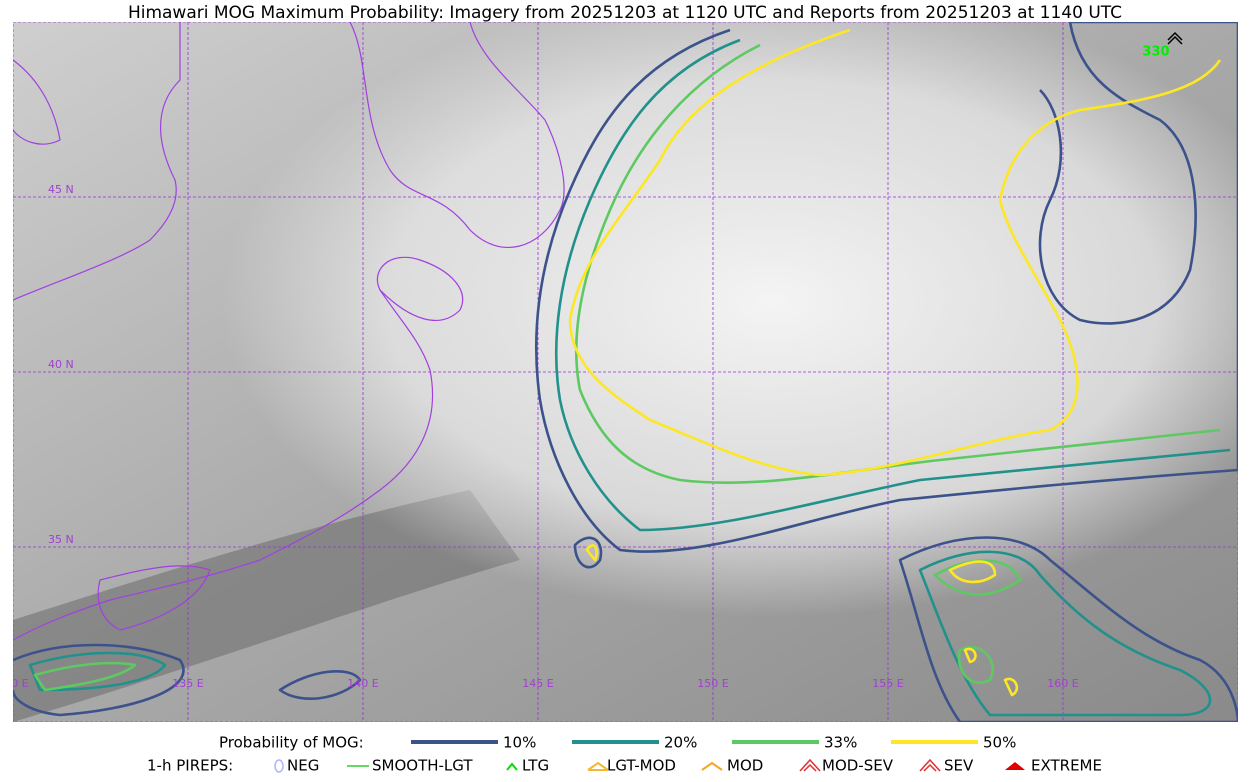  I want to click on lat-label: 45 N, so click(61, 189).